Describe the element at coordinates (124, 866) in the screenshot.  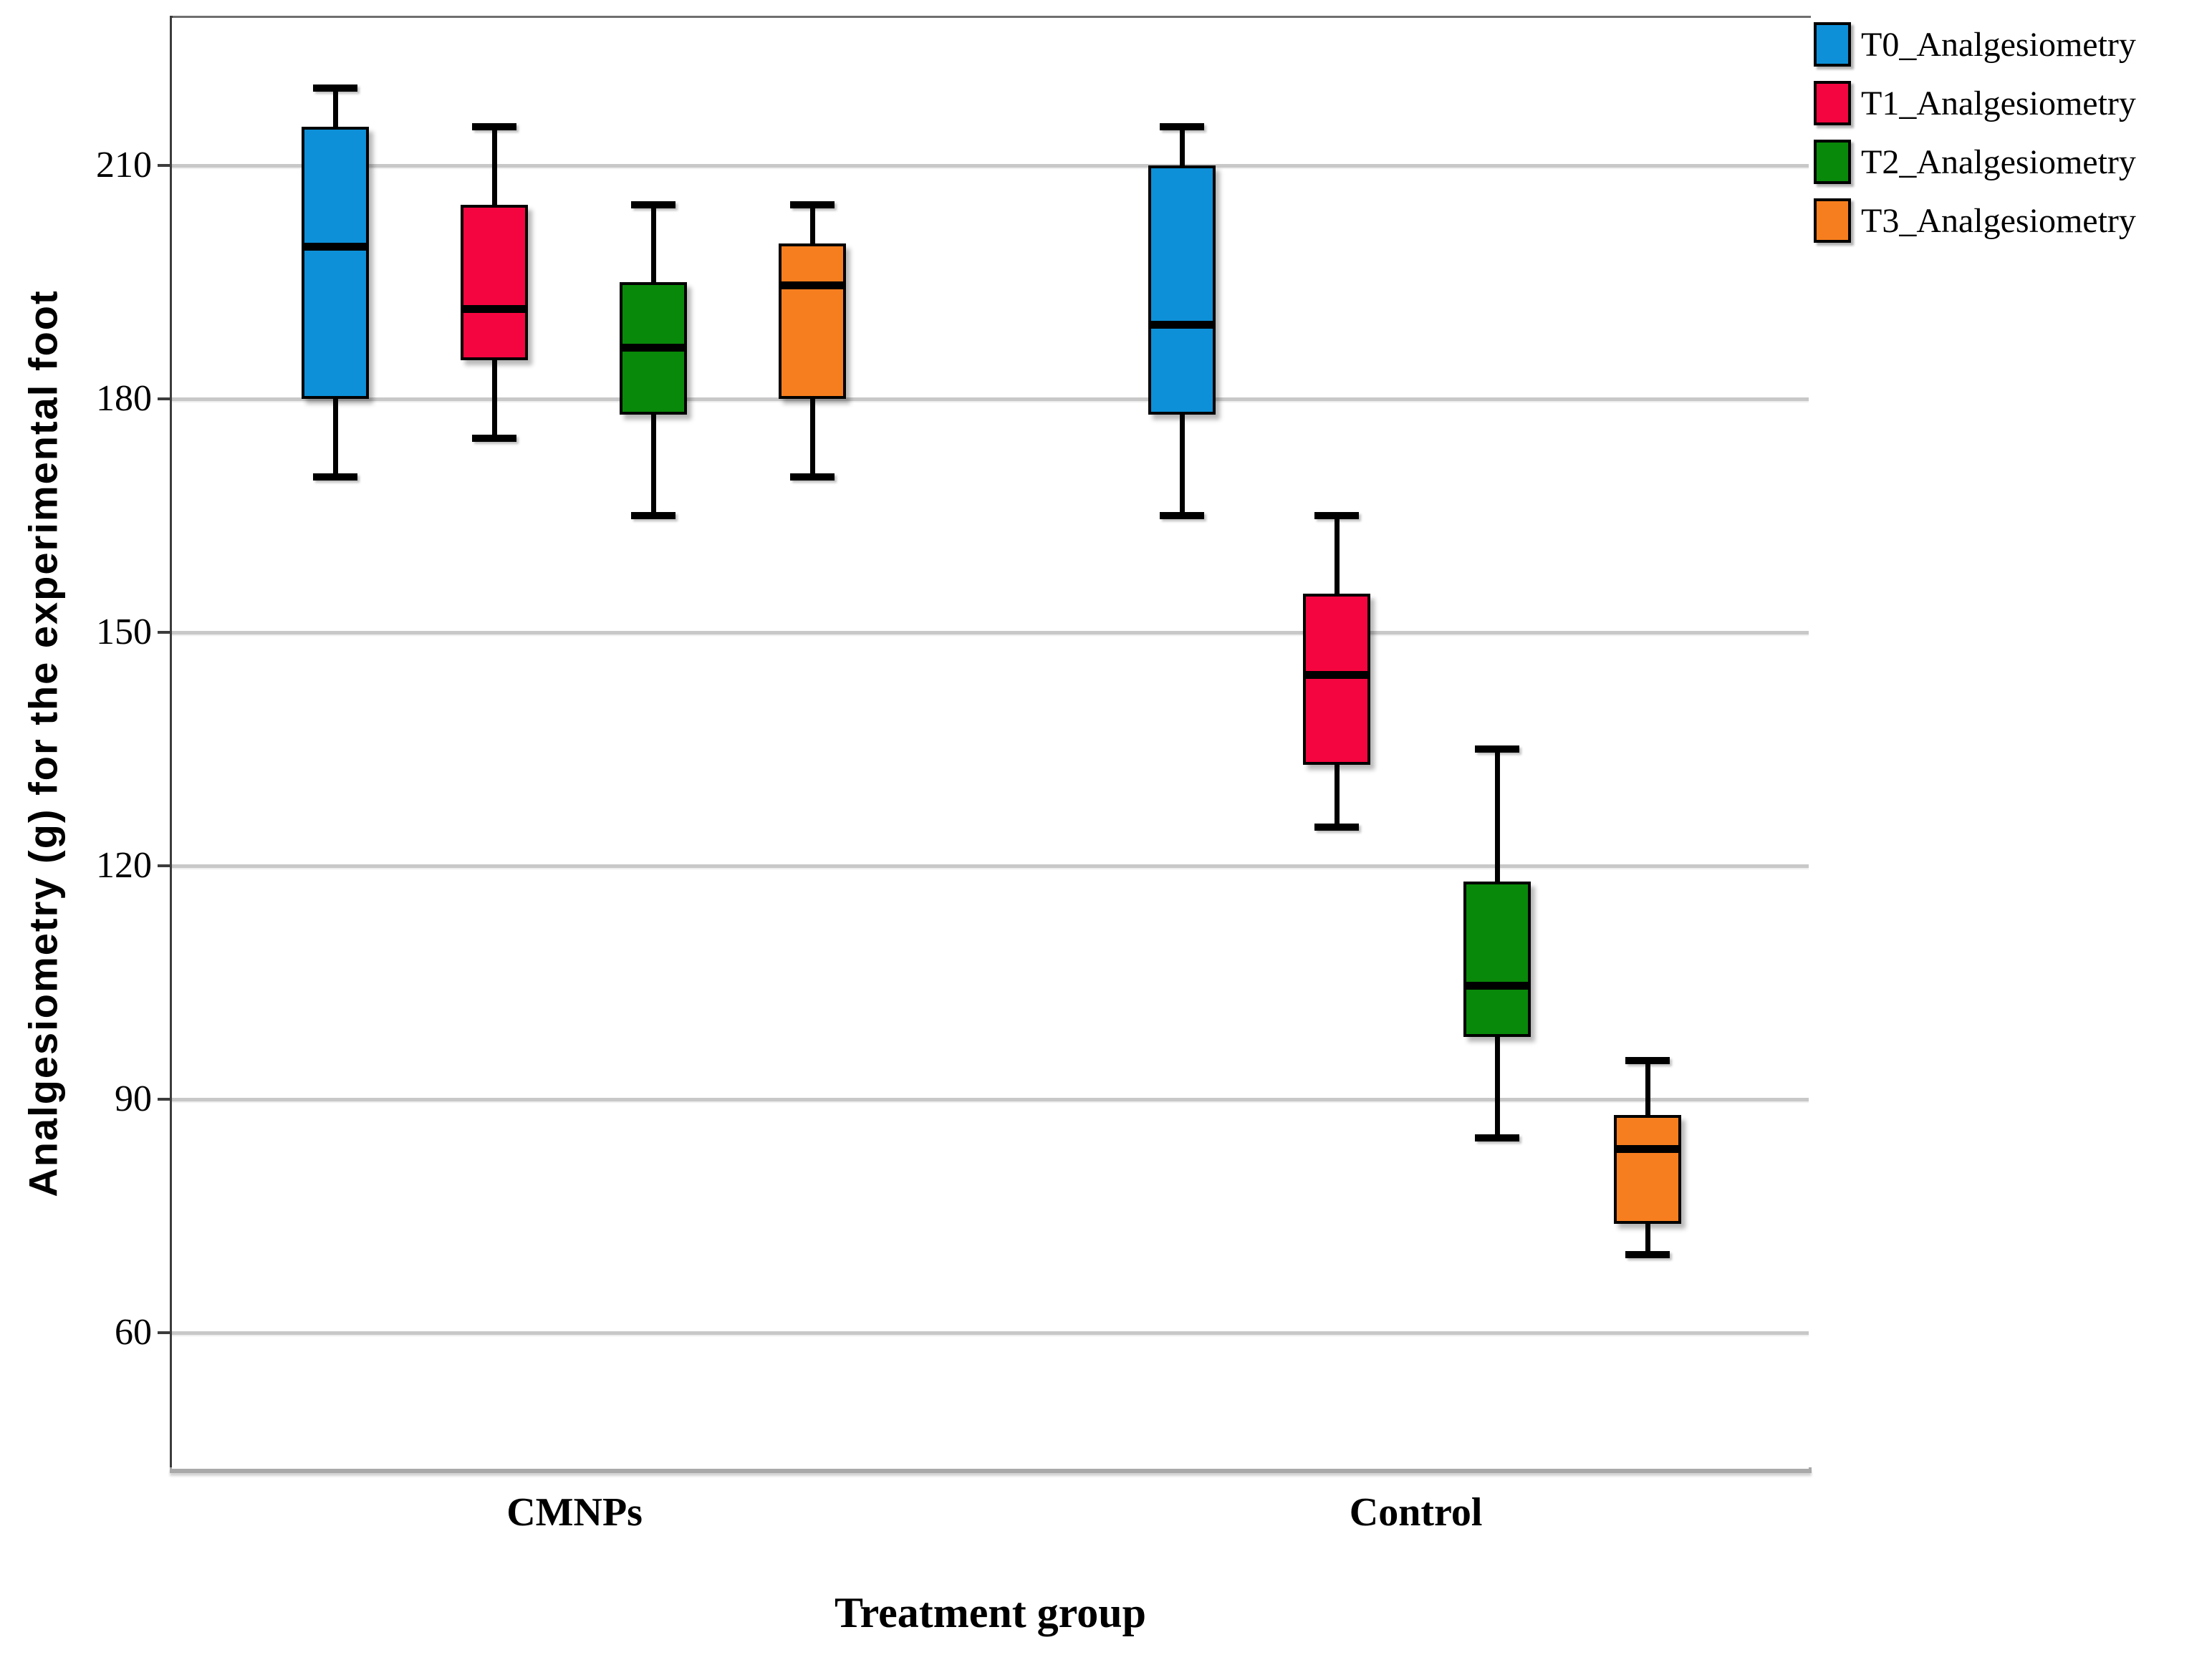
I see `y-tick-label: 120` at that location.